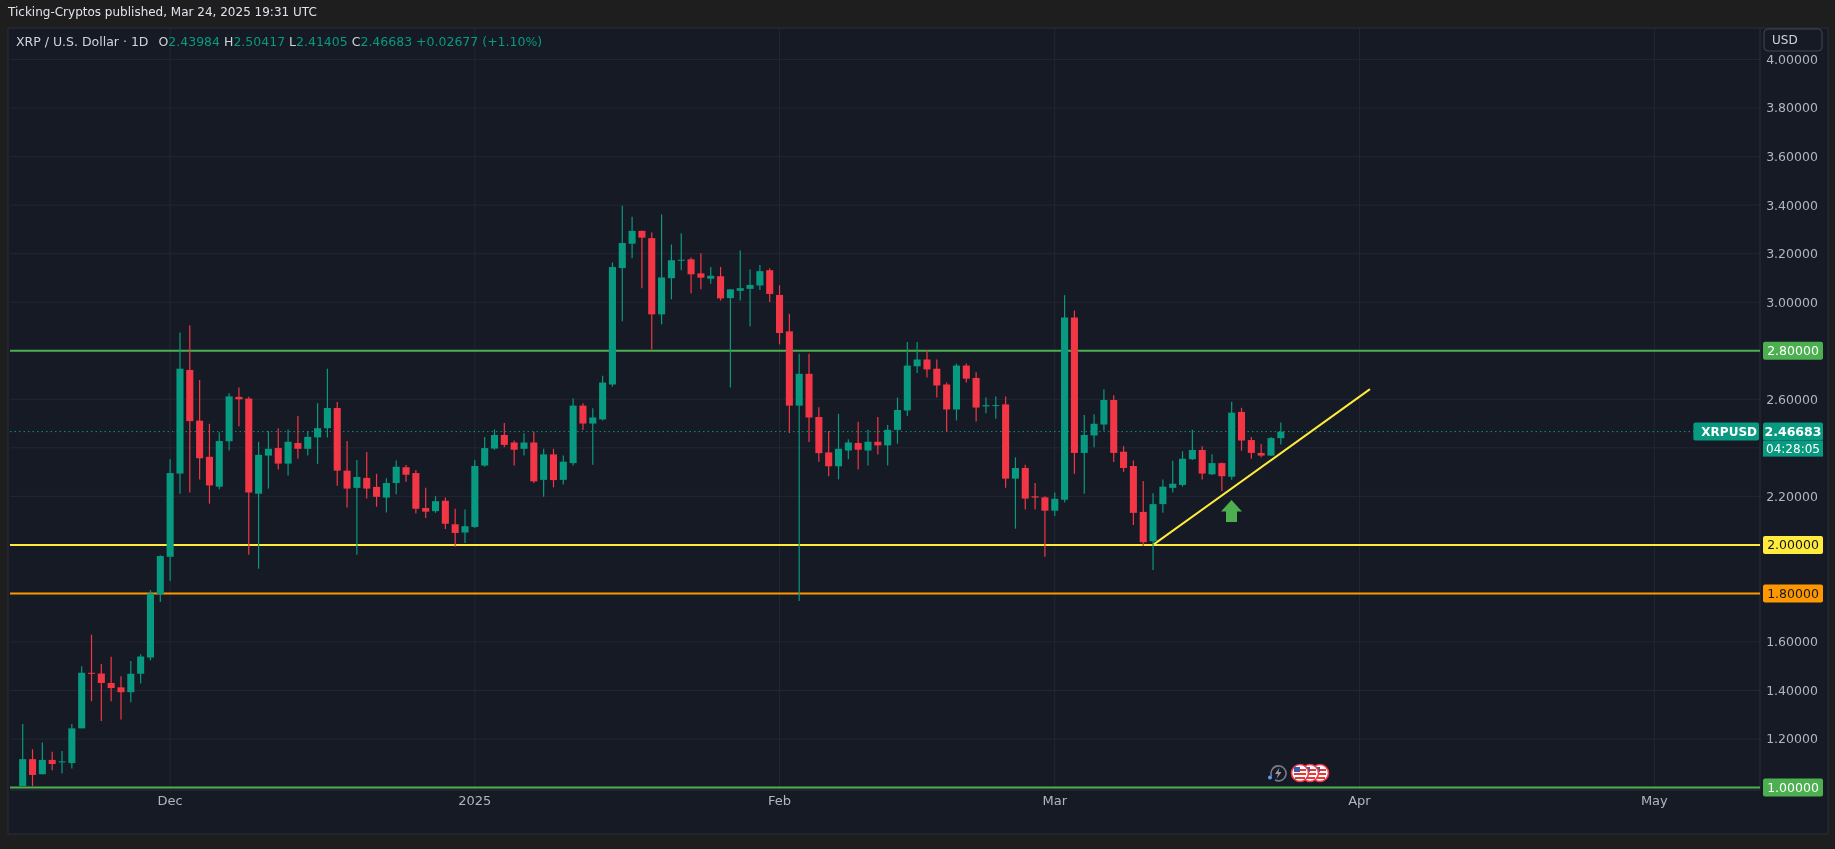 The width and height of the screenshot is (1835, 849). Describe the element at coordinates (1055, 800) in the screenshot. I see `x-tick-label: Mar` at that location.